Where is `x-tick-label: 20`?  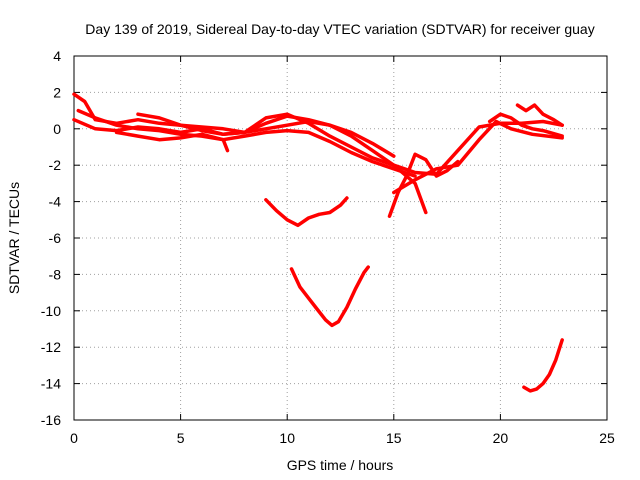 x-tick-label: 20 is located at coordinates (501, 438).